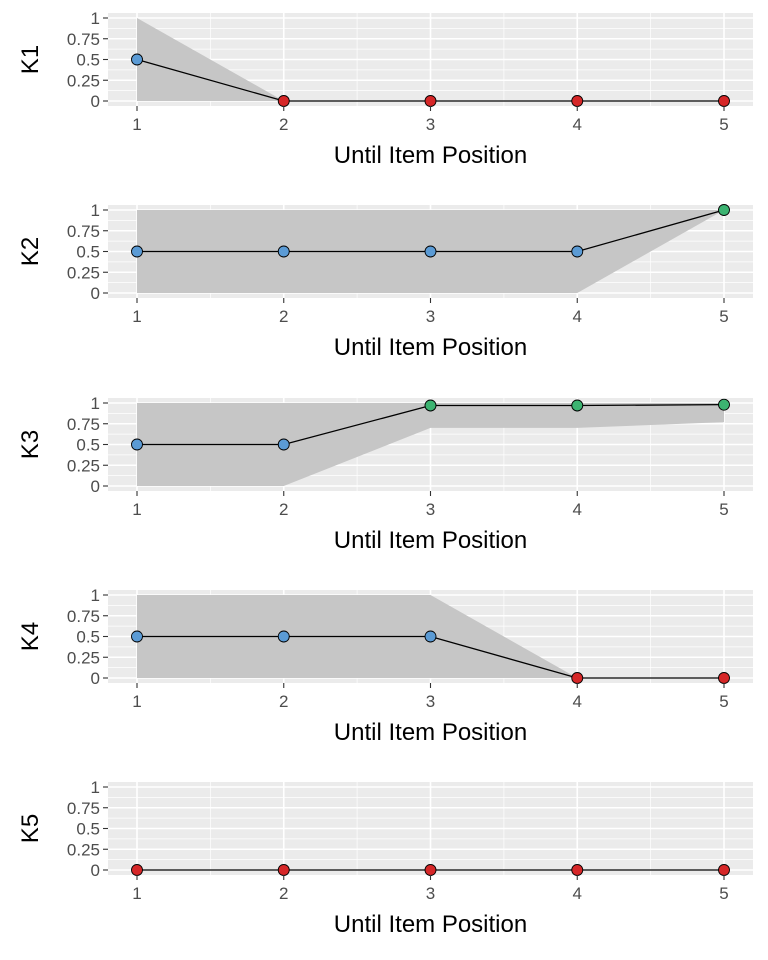 The image size is (768, 960). What do you see at coordinates (30, 828) in the screenshot?
I see `y-axis-title: K5` at bounding box center [30, 828].